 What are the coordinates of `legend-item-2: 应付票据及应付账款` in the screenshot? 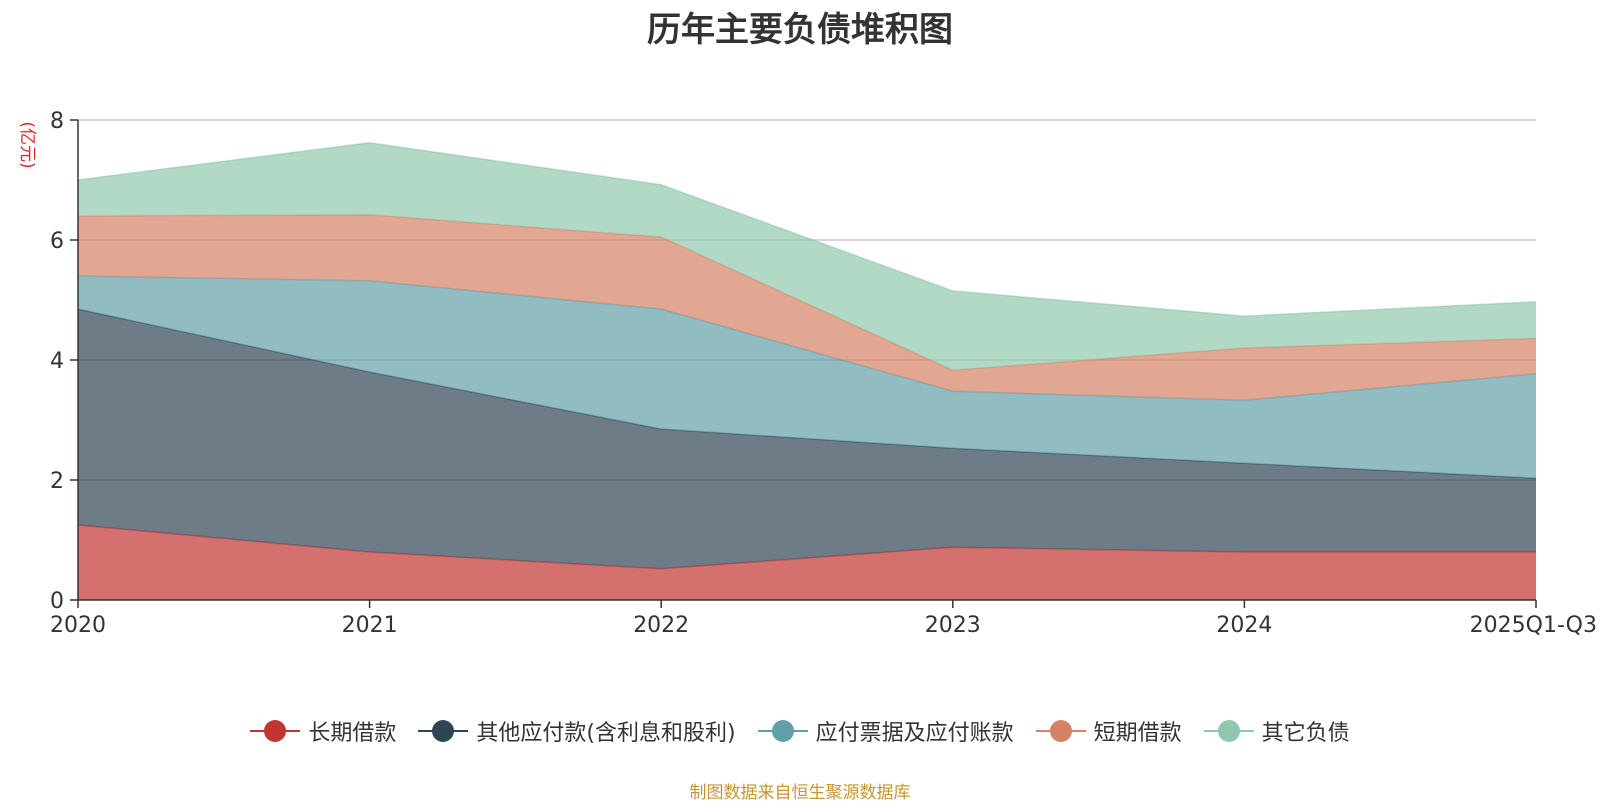 It's located at (885, 731).